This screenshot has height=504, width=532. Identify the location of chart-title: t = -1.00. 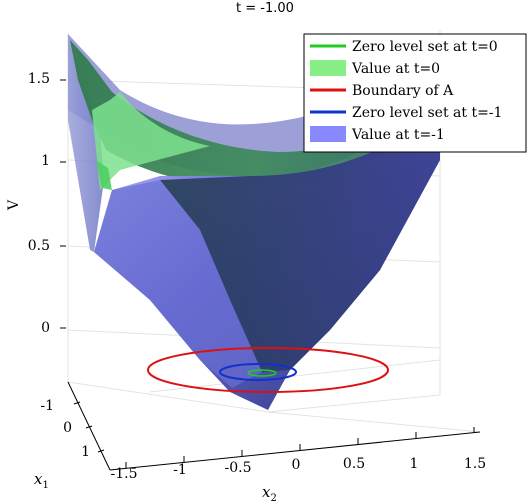
(265, 8).